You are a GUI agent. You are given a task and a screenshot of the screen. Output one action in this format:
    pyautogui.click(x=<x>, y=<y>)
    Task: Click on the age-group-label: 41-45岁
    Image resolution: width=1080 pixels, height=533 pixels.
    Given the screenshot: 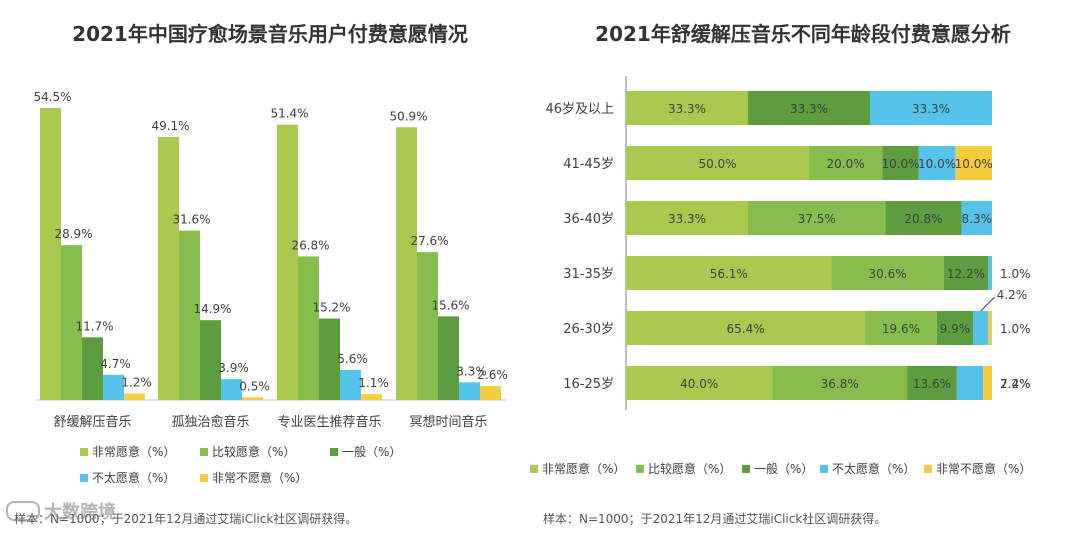 What is the action you would take?
    pyautogui.click(x=588, y=164)
    